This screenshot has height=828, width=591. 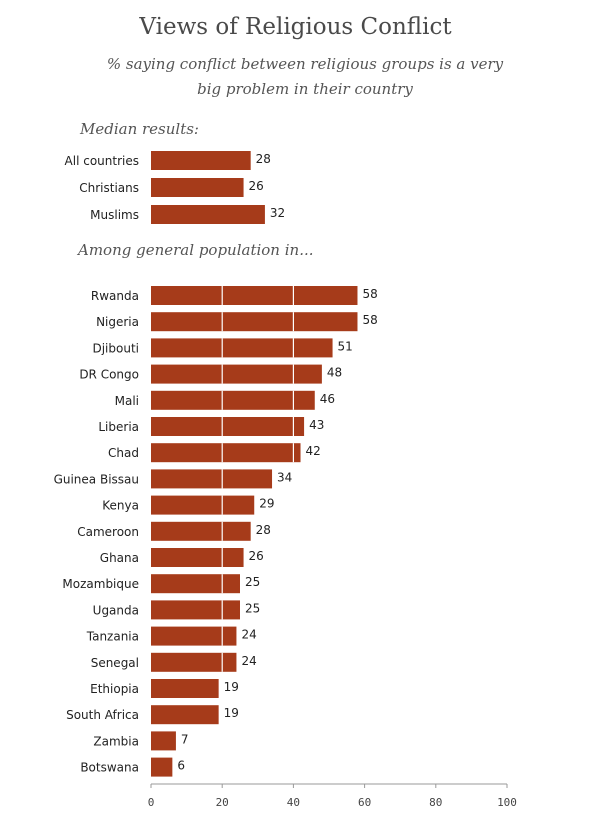 What do you see at coordinates (119, 558) in the screenshot?
I see `category-label: Ghana` at bounding box center [119, 558].